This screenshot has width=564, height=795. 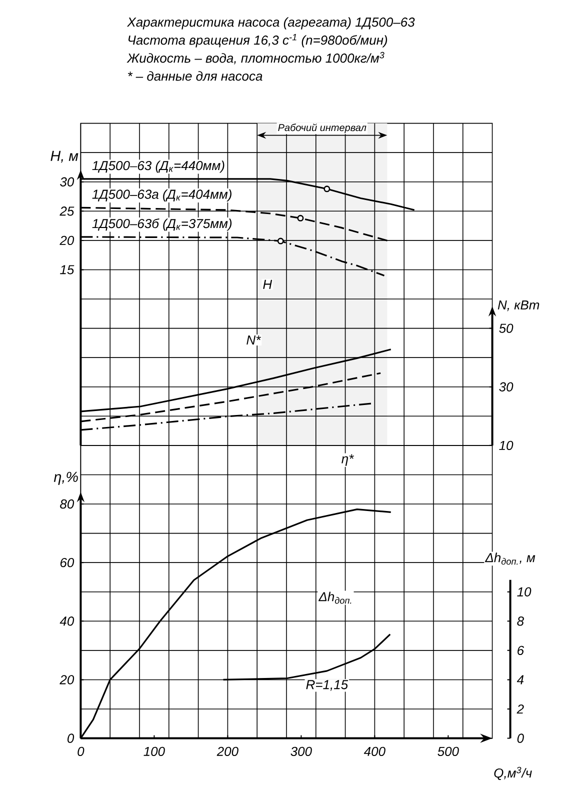 What do you see at coordinates (510, 558) in the screenshot?
I see `y2-axis-title: Δh$_{доп.}$, м` at bounding box center [510, 558].